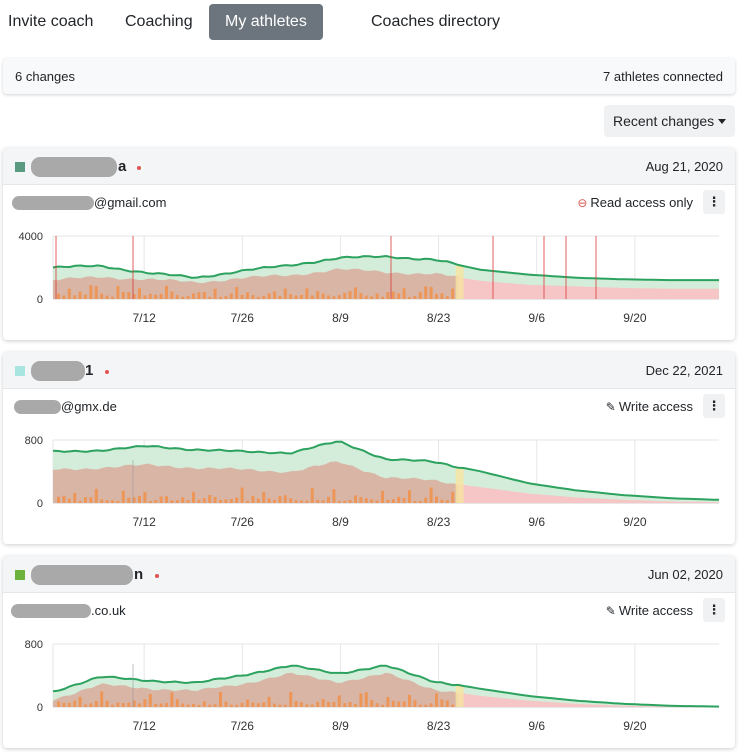 The height and width of the screenshot is (753, 740). Describe the element at coordinates (610, 407) in the screenshot. I see `pencil-icon: ✎` at that location.